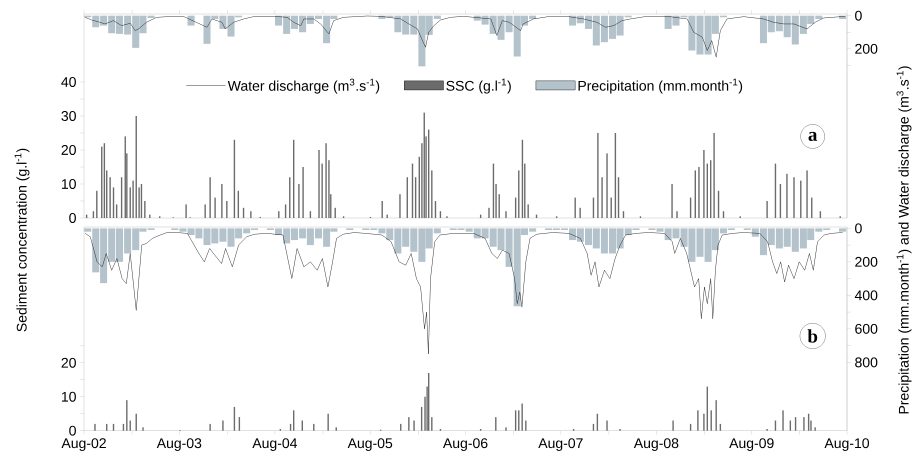 The height and width of the screenshot is (475, 921). I want to click on y2-tick-label: 600, so click(866, 329).